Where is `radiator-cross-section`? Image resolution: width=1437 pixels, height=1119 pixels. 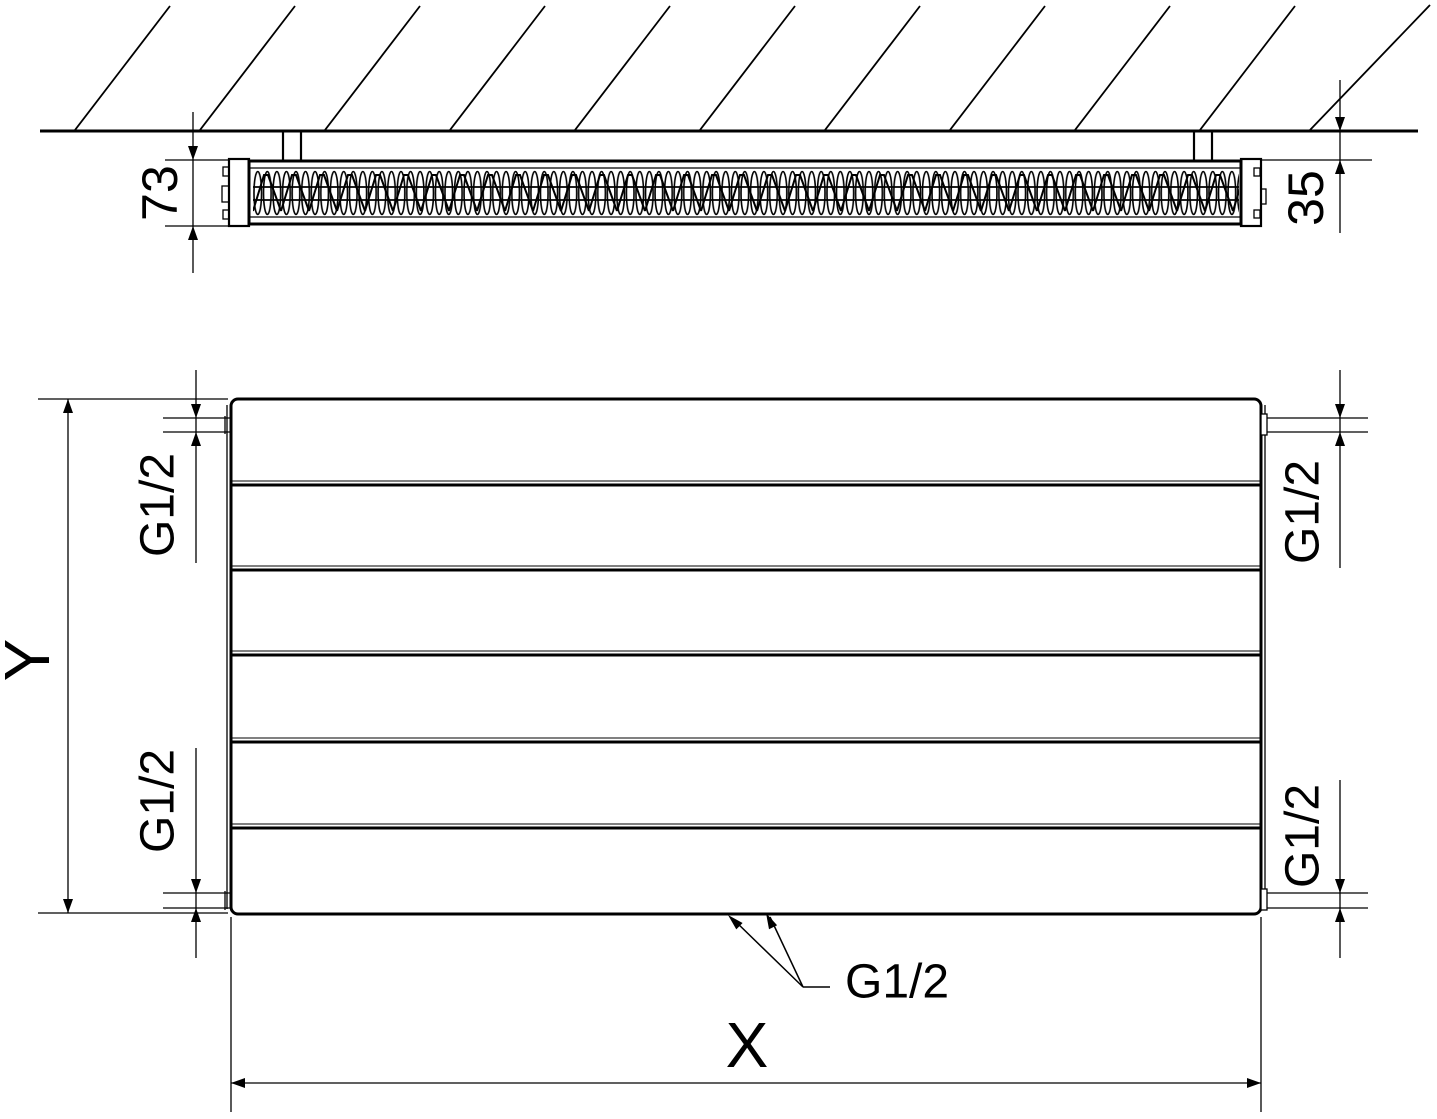
radiator-cross-section is located at coordinates (744, 192).